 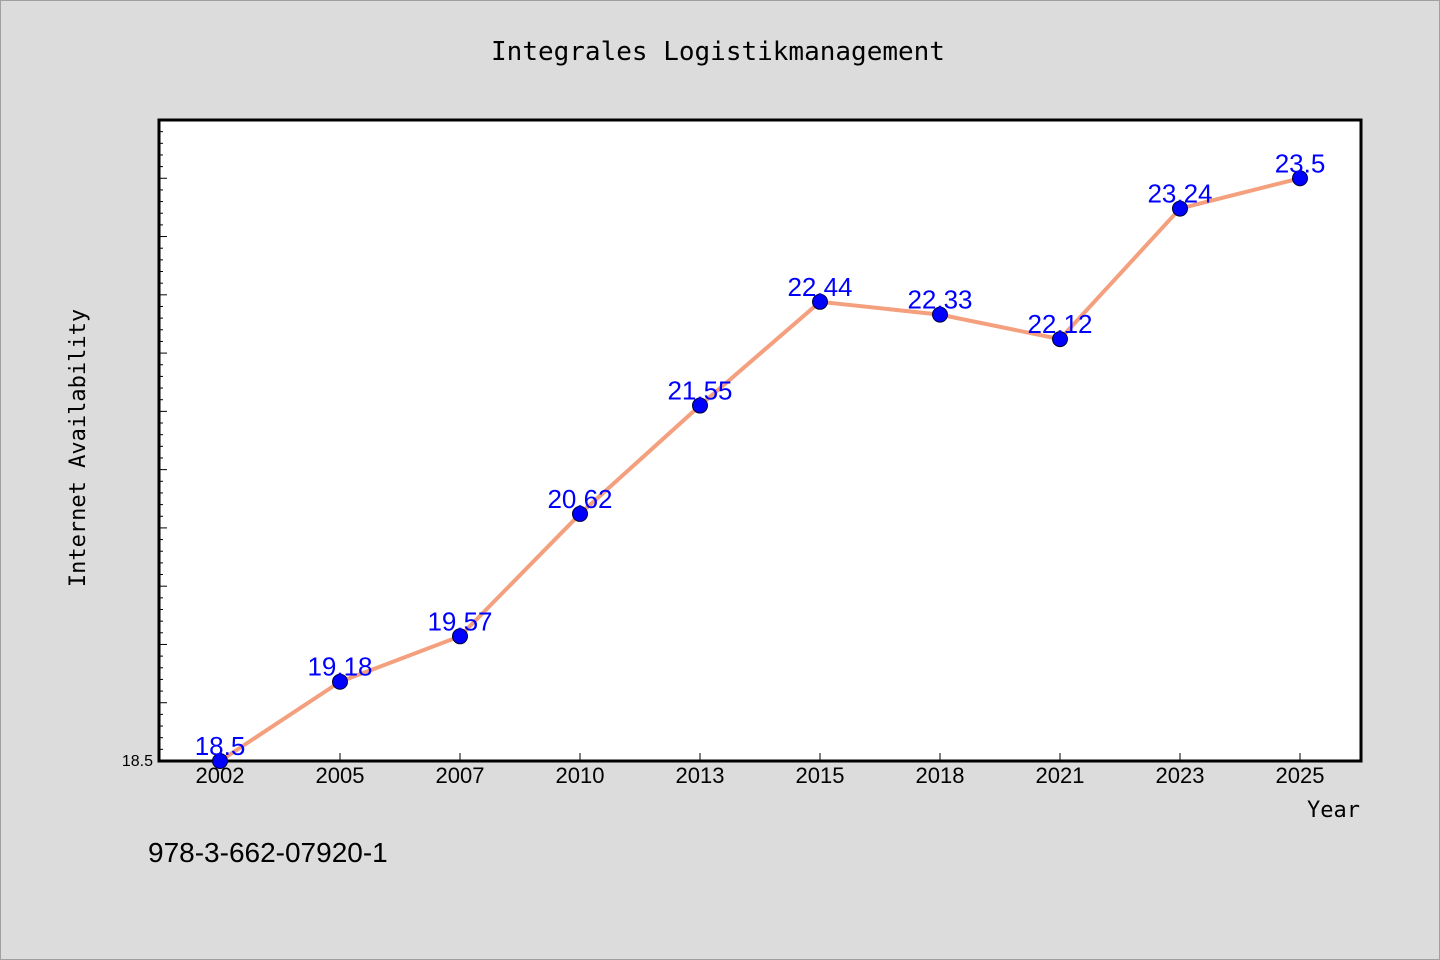 I want to click on data-label: 20.62, so click(x=579, y=499).